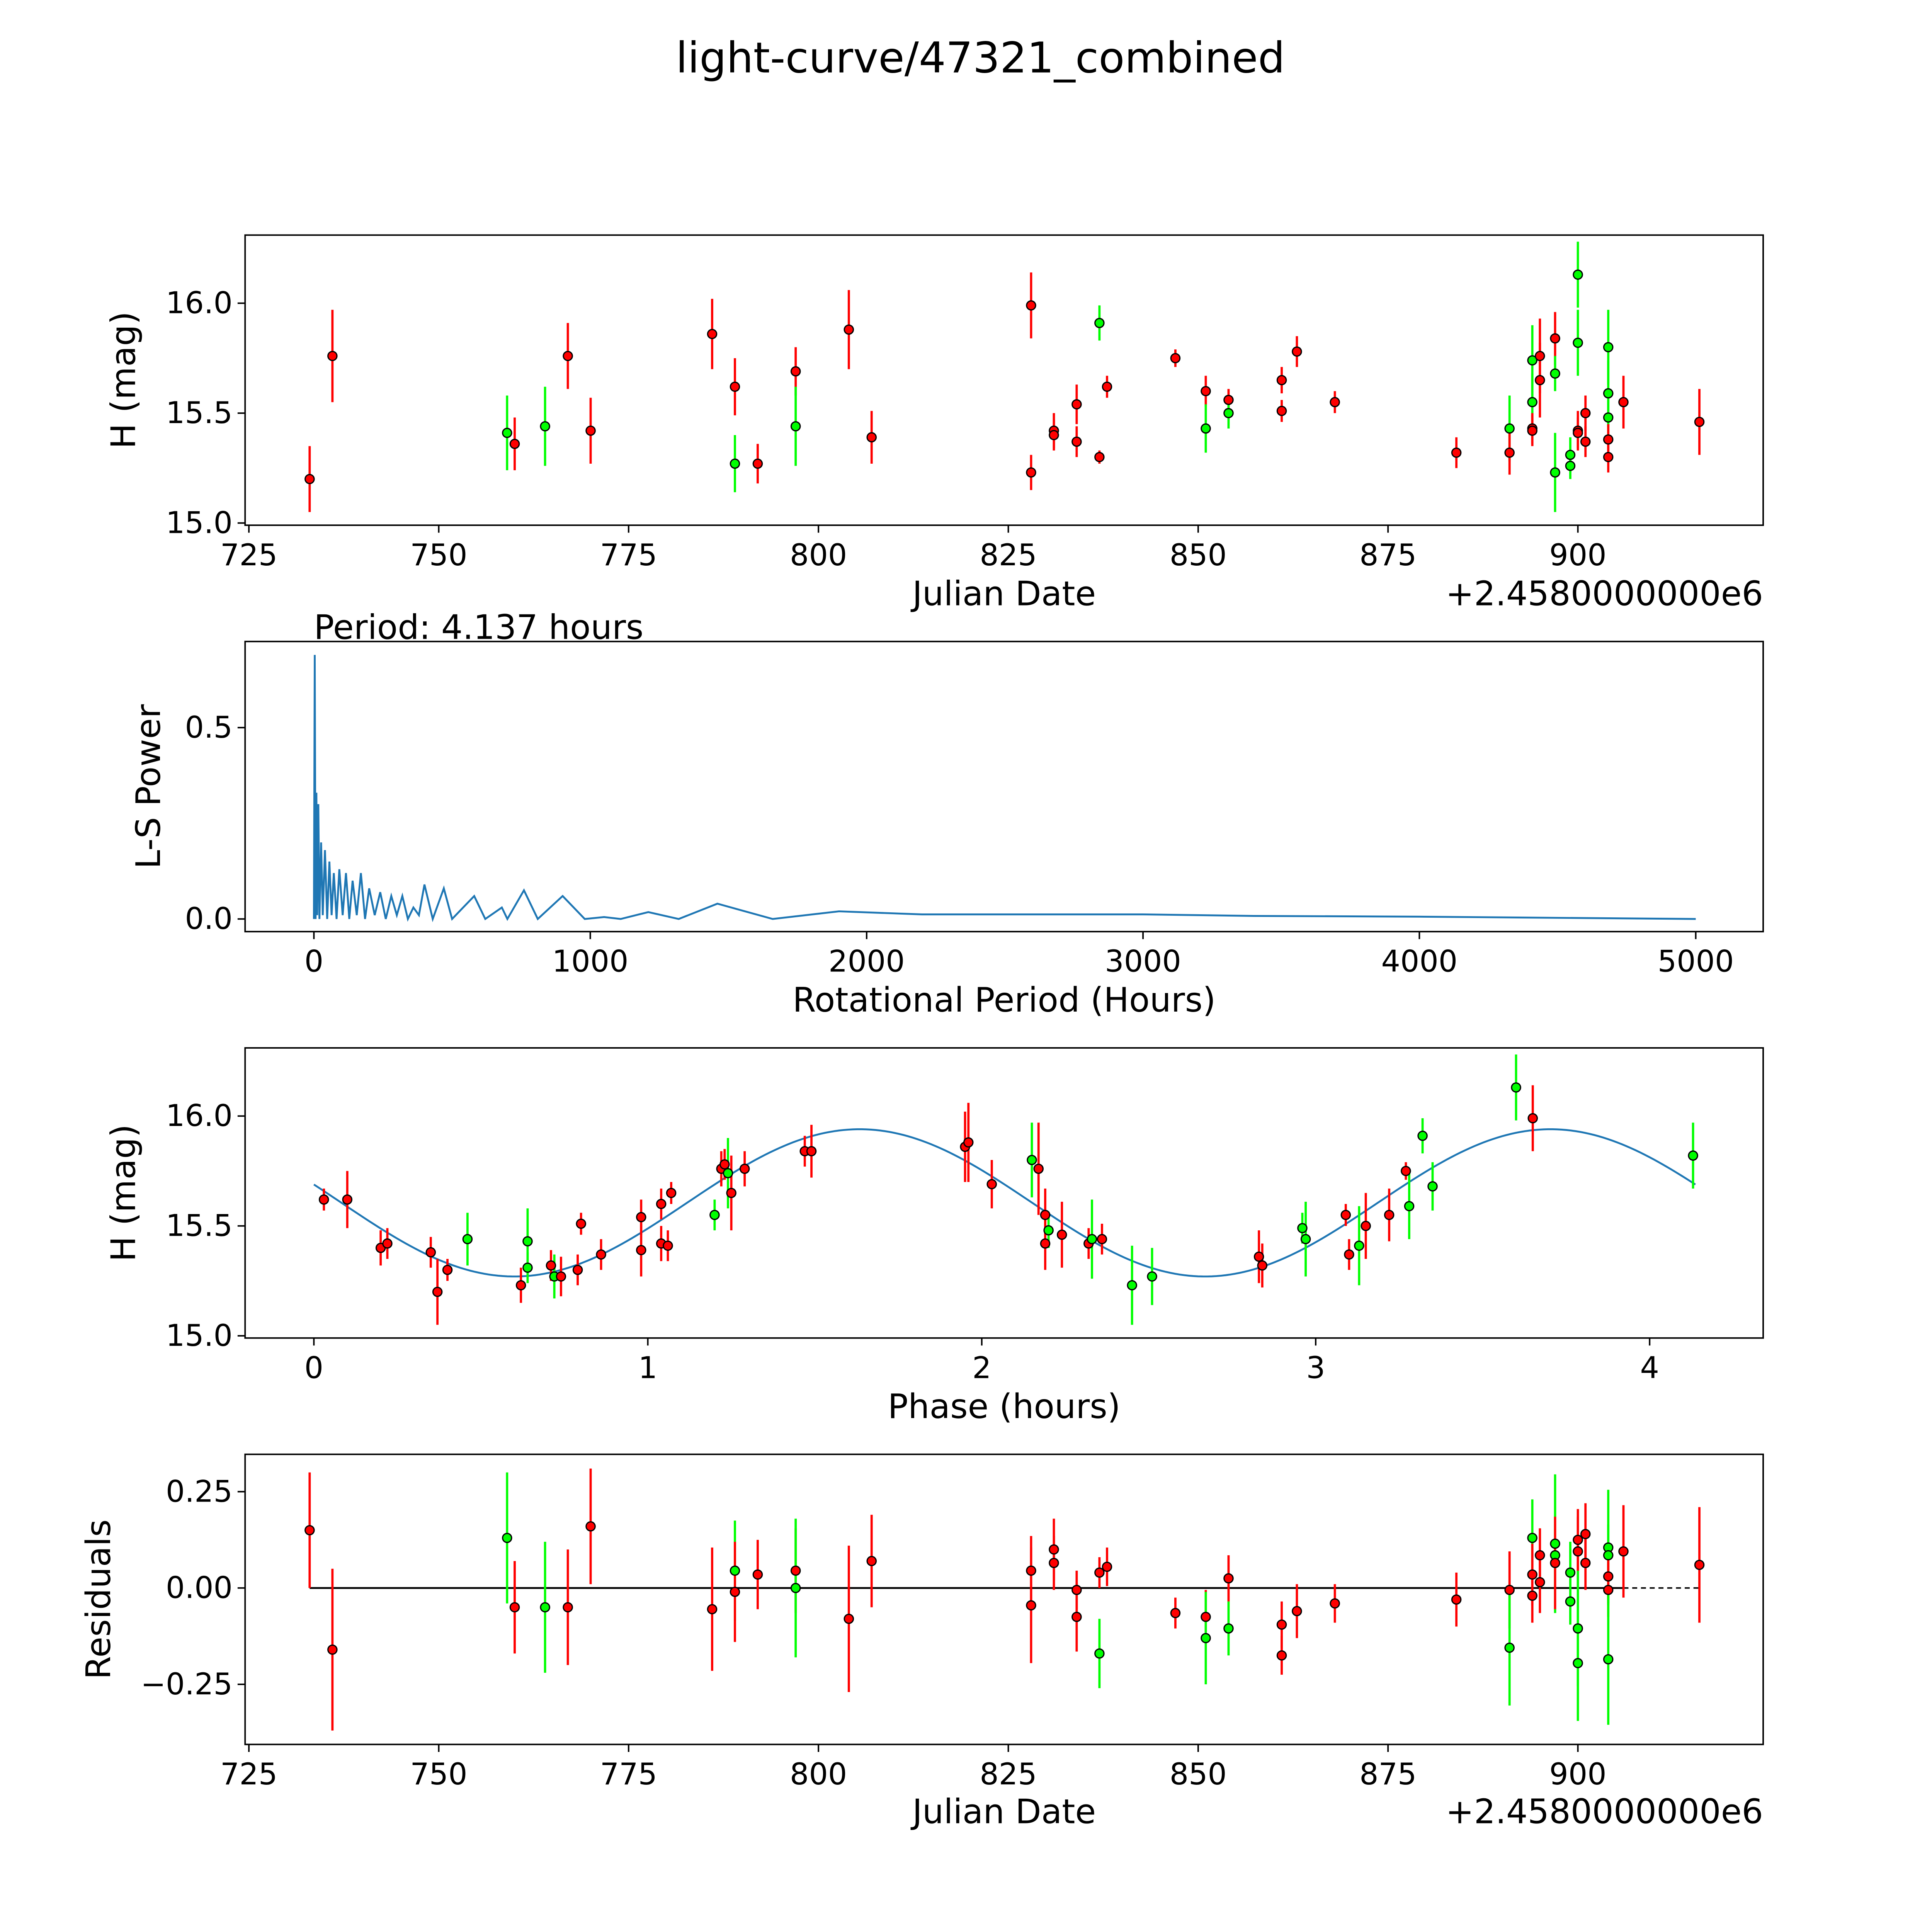 The height and width of the screenshot is (1932, 1932). I want to click on x-tick-label: 875, so click(1388, 556).